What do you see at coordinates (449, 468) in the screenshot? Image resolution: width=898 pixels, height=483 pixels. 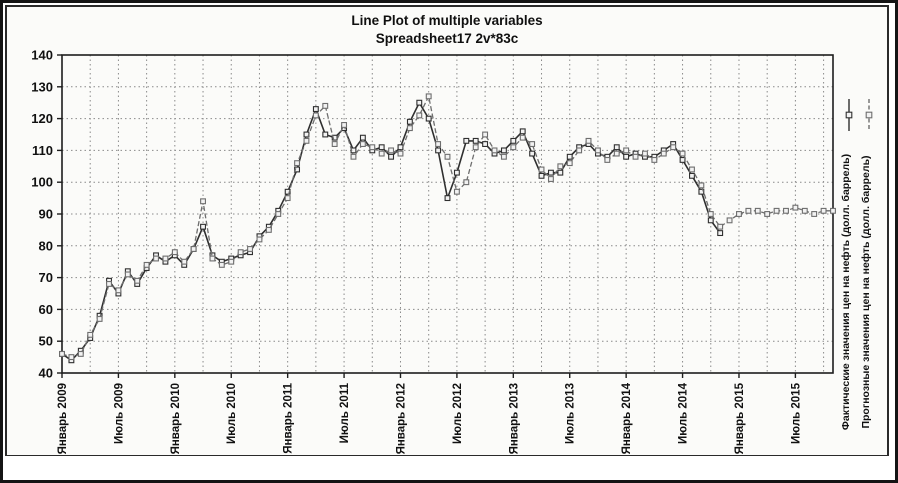 I see `scrollbar: »` at bounding box center [449, 468].